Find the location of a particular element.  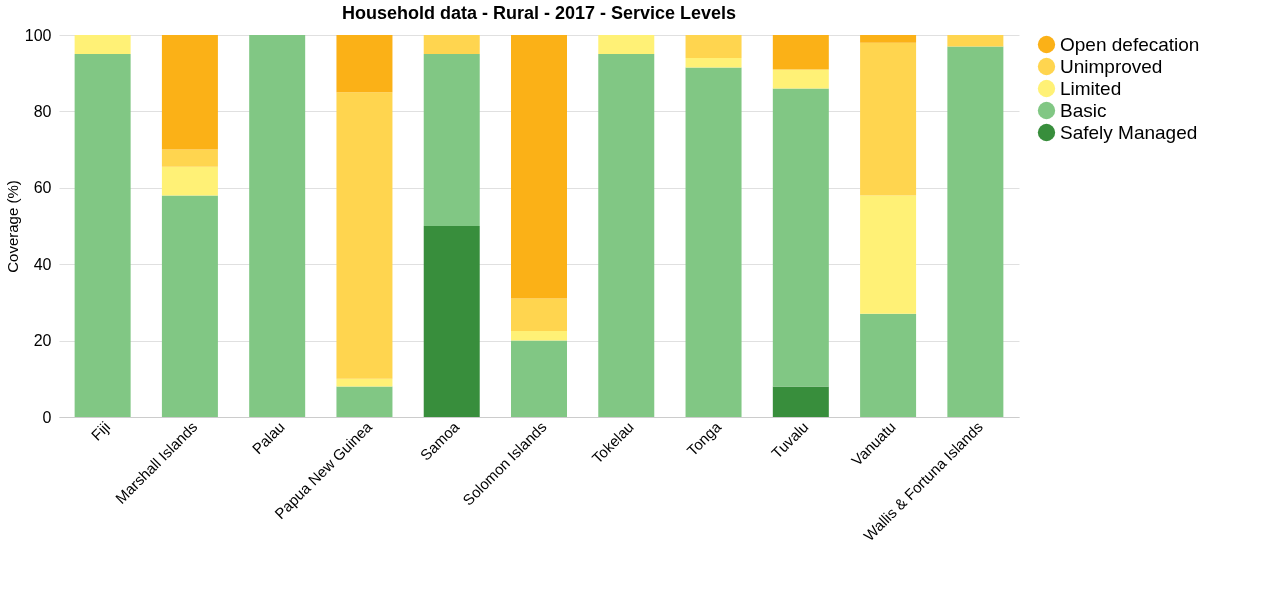

y-axis-title: Coverage (%) is located at coordinates (12, 226).